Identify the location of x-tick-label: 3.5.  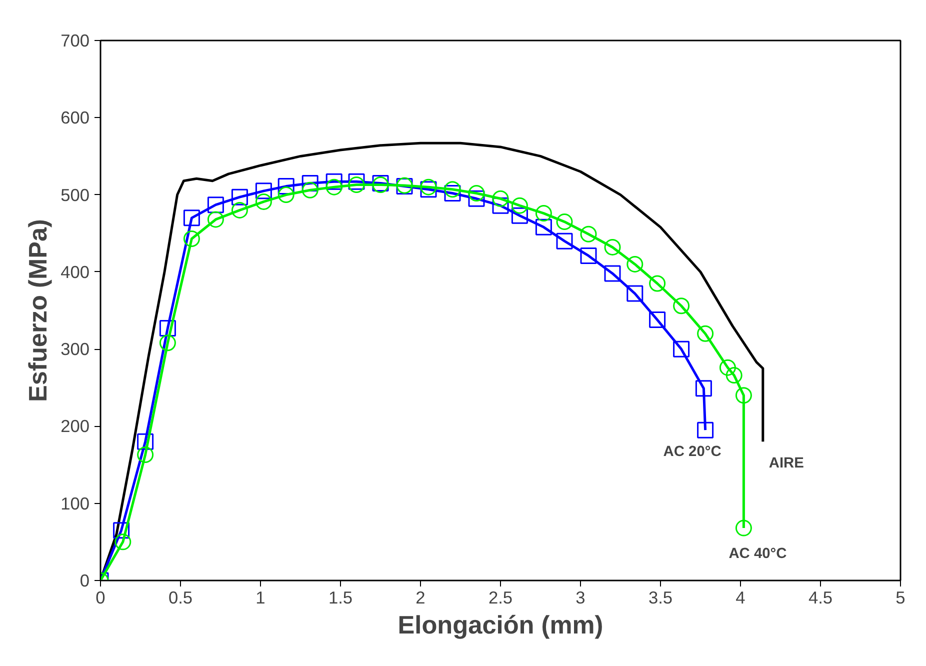
(660, 598).